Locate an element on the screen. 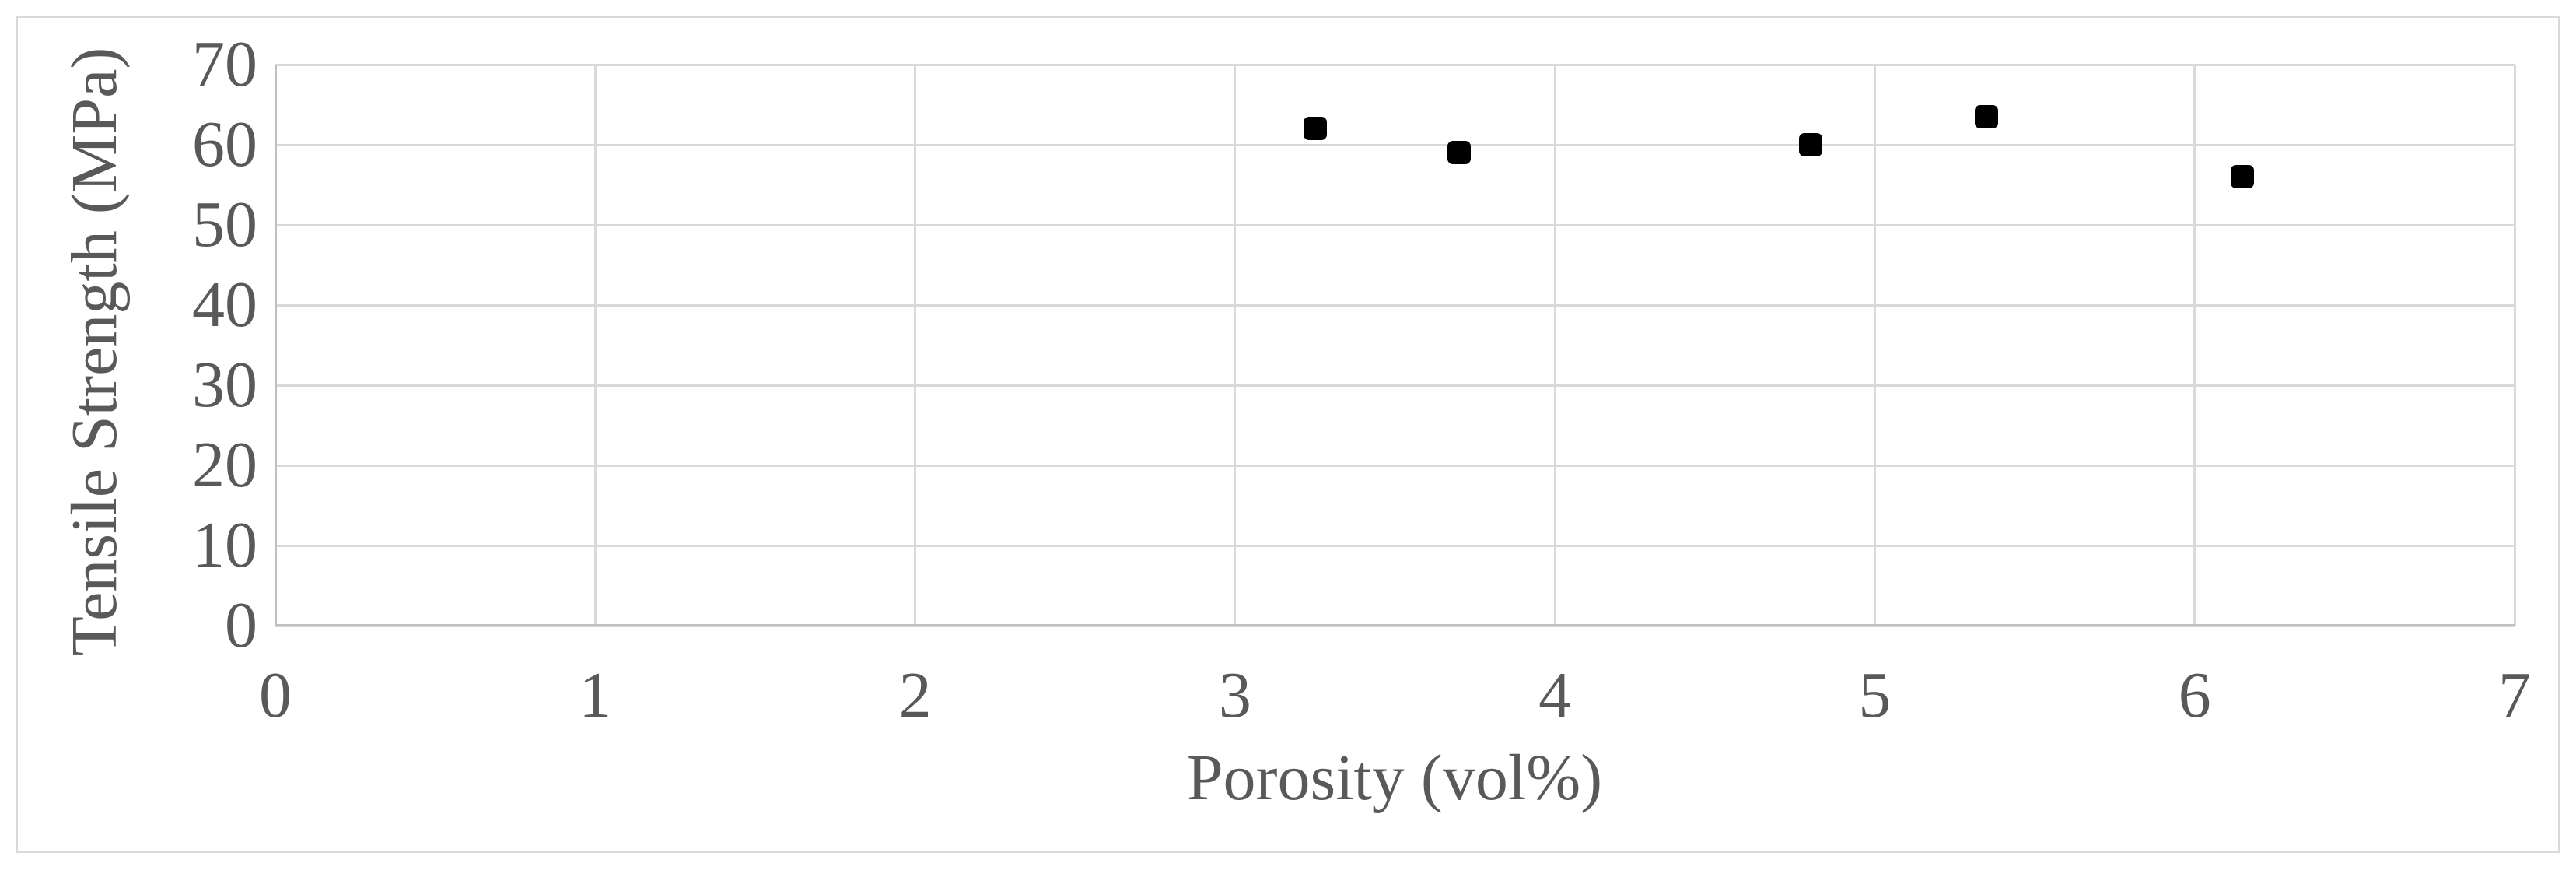  y-tick-label: 50 is located at coordinates (225, 224).